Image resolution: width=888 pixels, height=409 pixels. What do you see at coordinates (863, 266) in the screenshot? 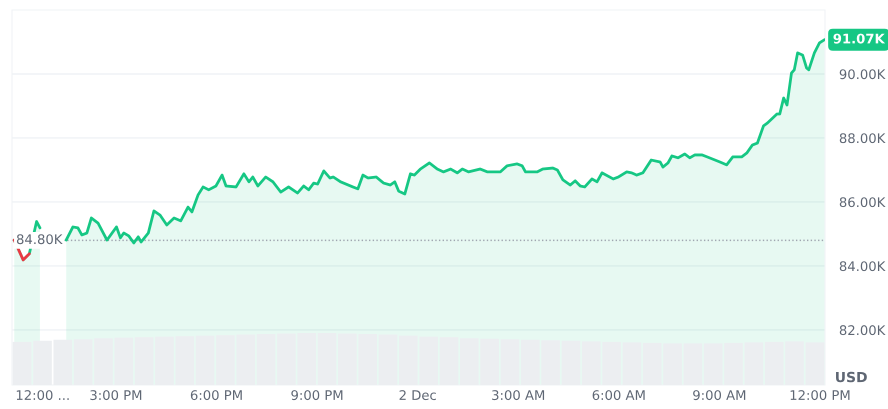
I see `y-tick-label: 84.00K` at bounding box center [863, 266].